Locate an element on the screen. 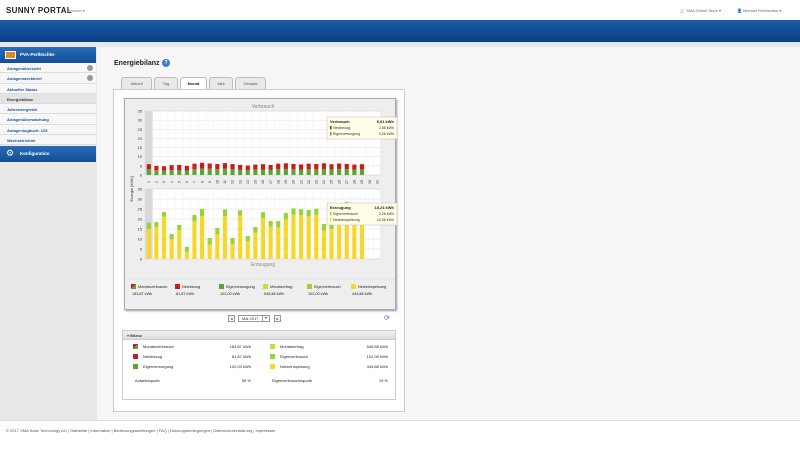  y-tick-label: 30 is located at coordinates (140, 199).